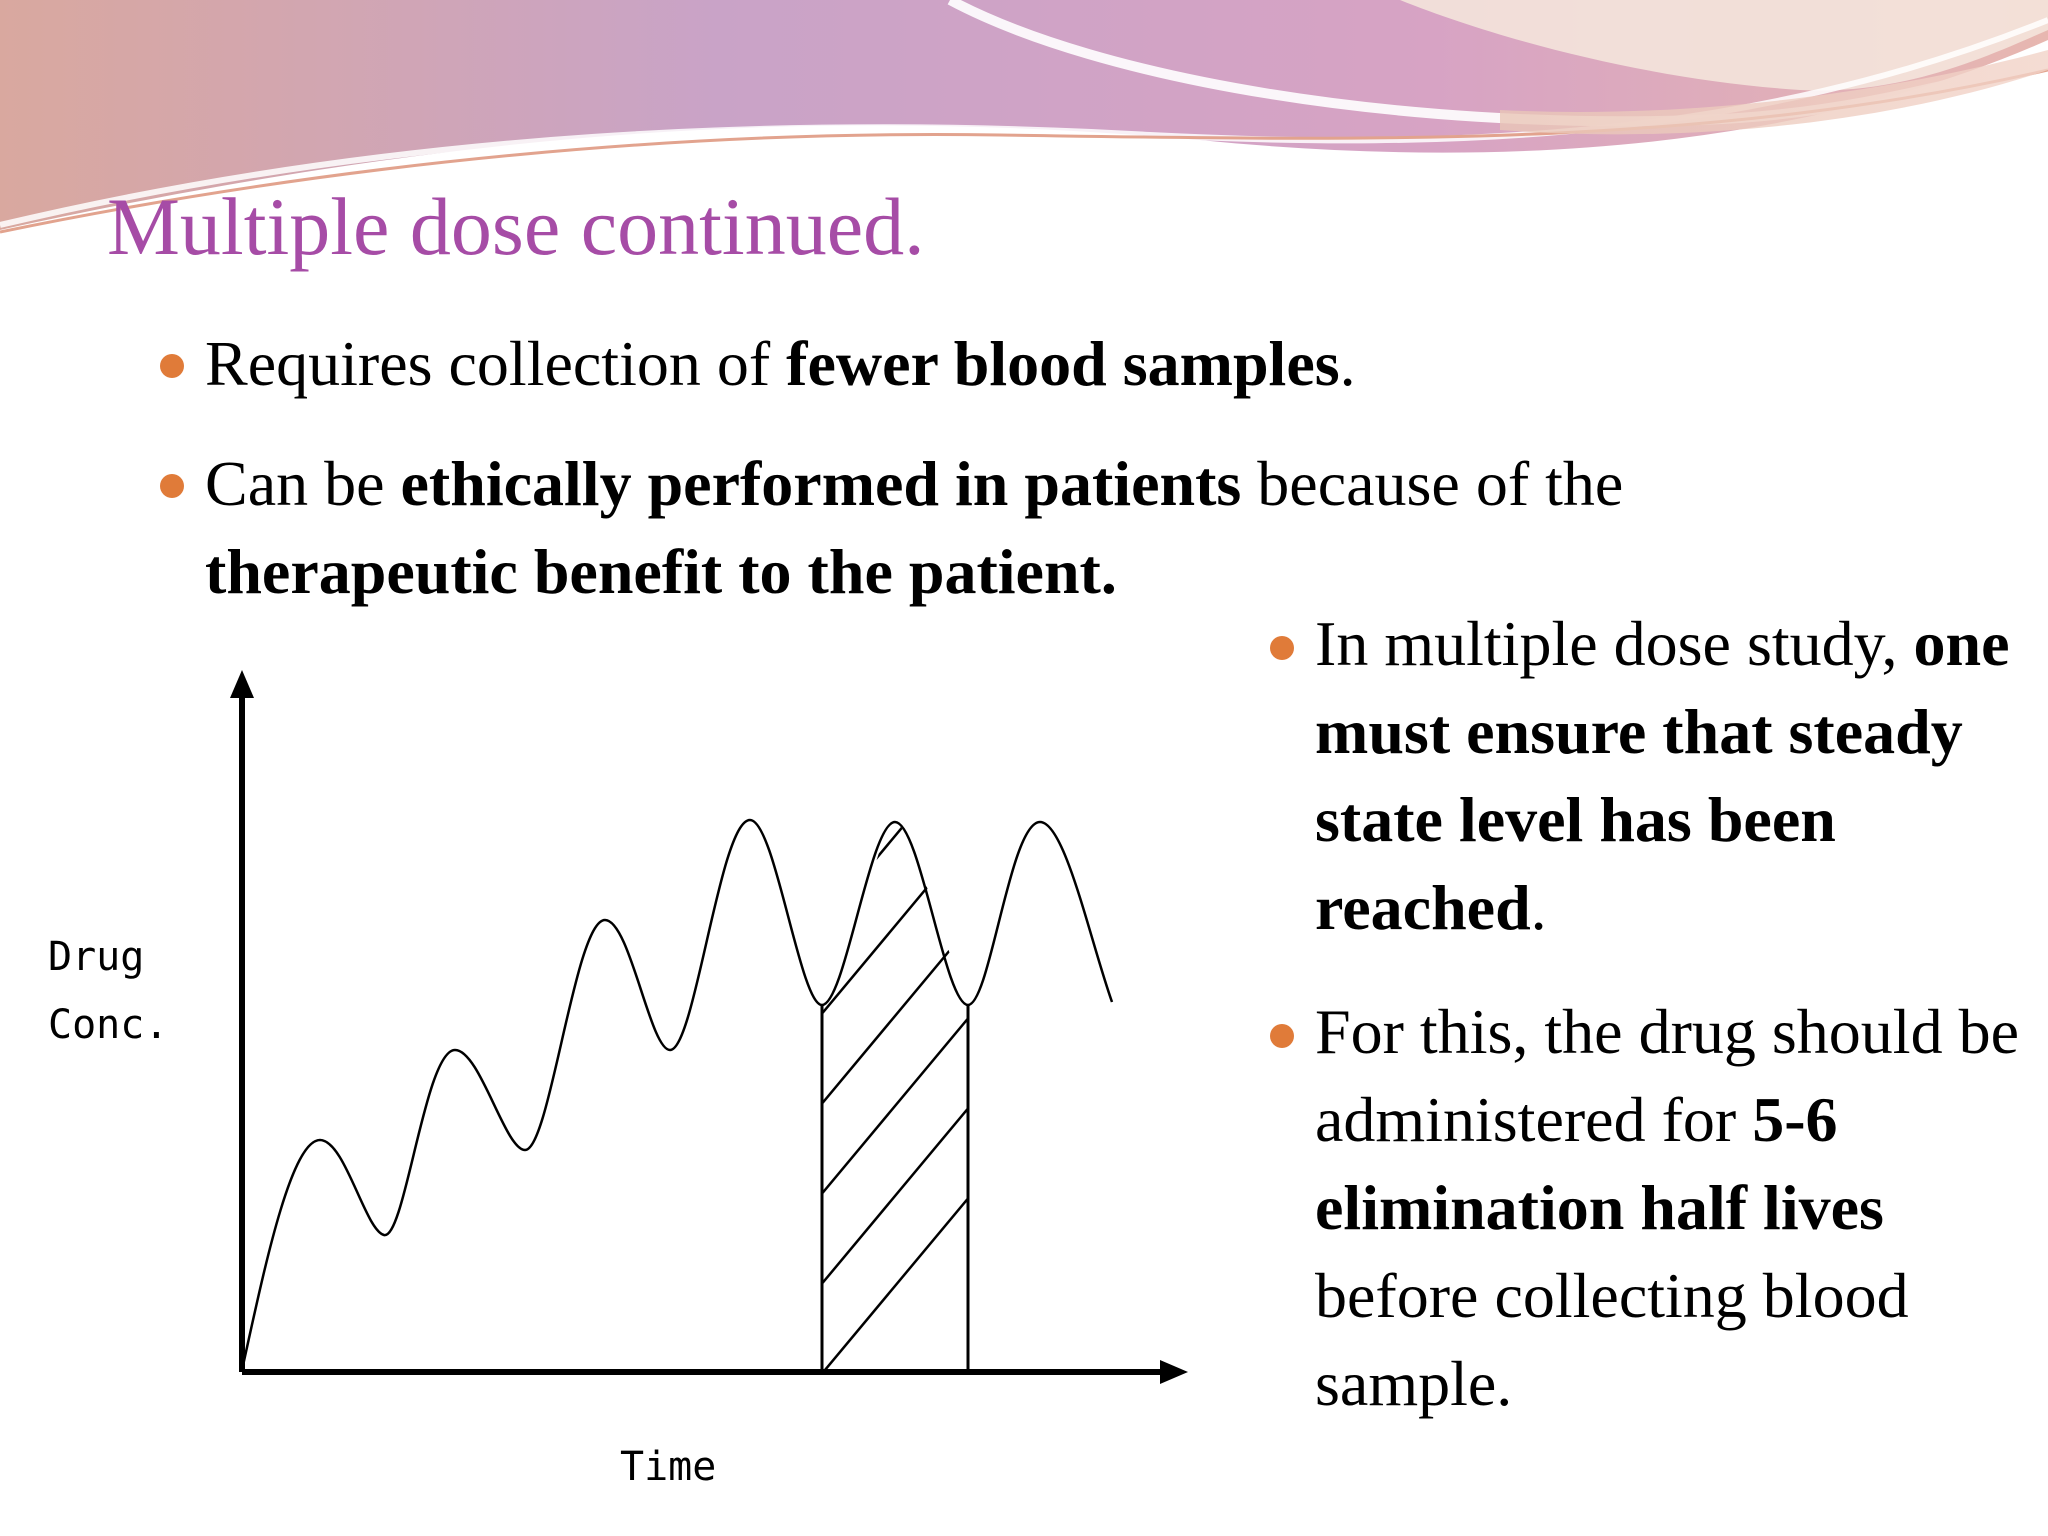 The width and height of the screenshot is (2048, 1536). Describe the element at coordinates (895, 1096) in the screenshot. I see `hatched-interval` at that location.